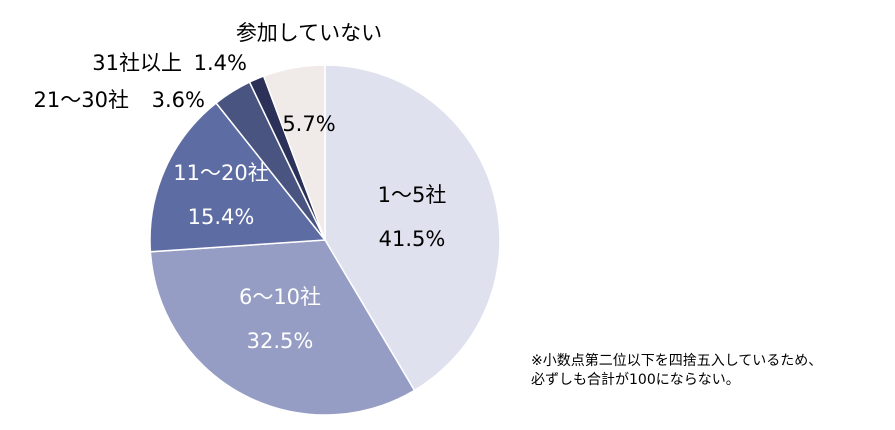 This screenshot has height=430, width=895. Describe the element at coordinates (294, 152) in the screenshot. I see `slice-not-participating` at that location.